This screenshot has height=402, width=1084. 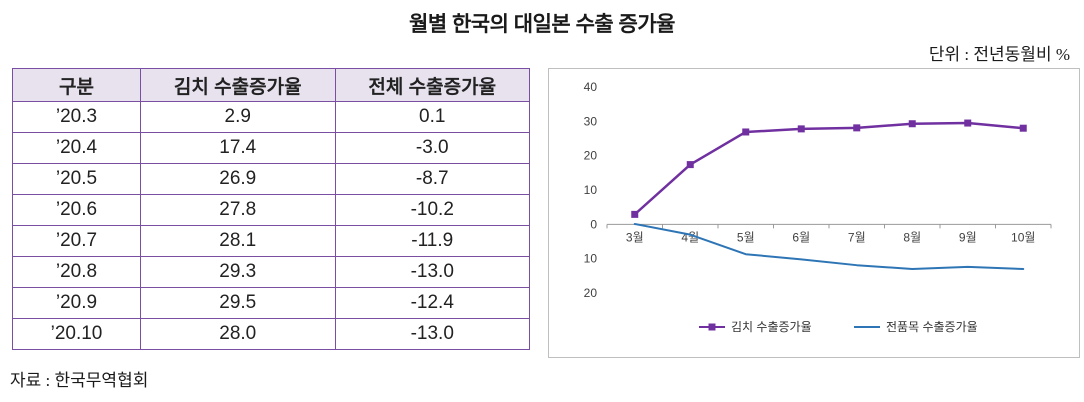 I want to click on table-cell: 28.1, so click(x=238, y=241).